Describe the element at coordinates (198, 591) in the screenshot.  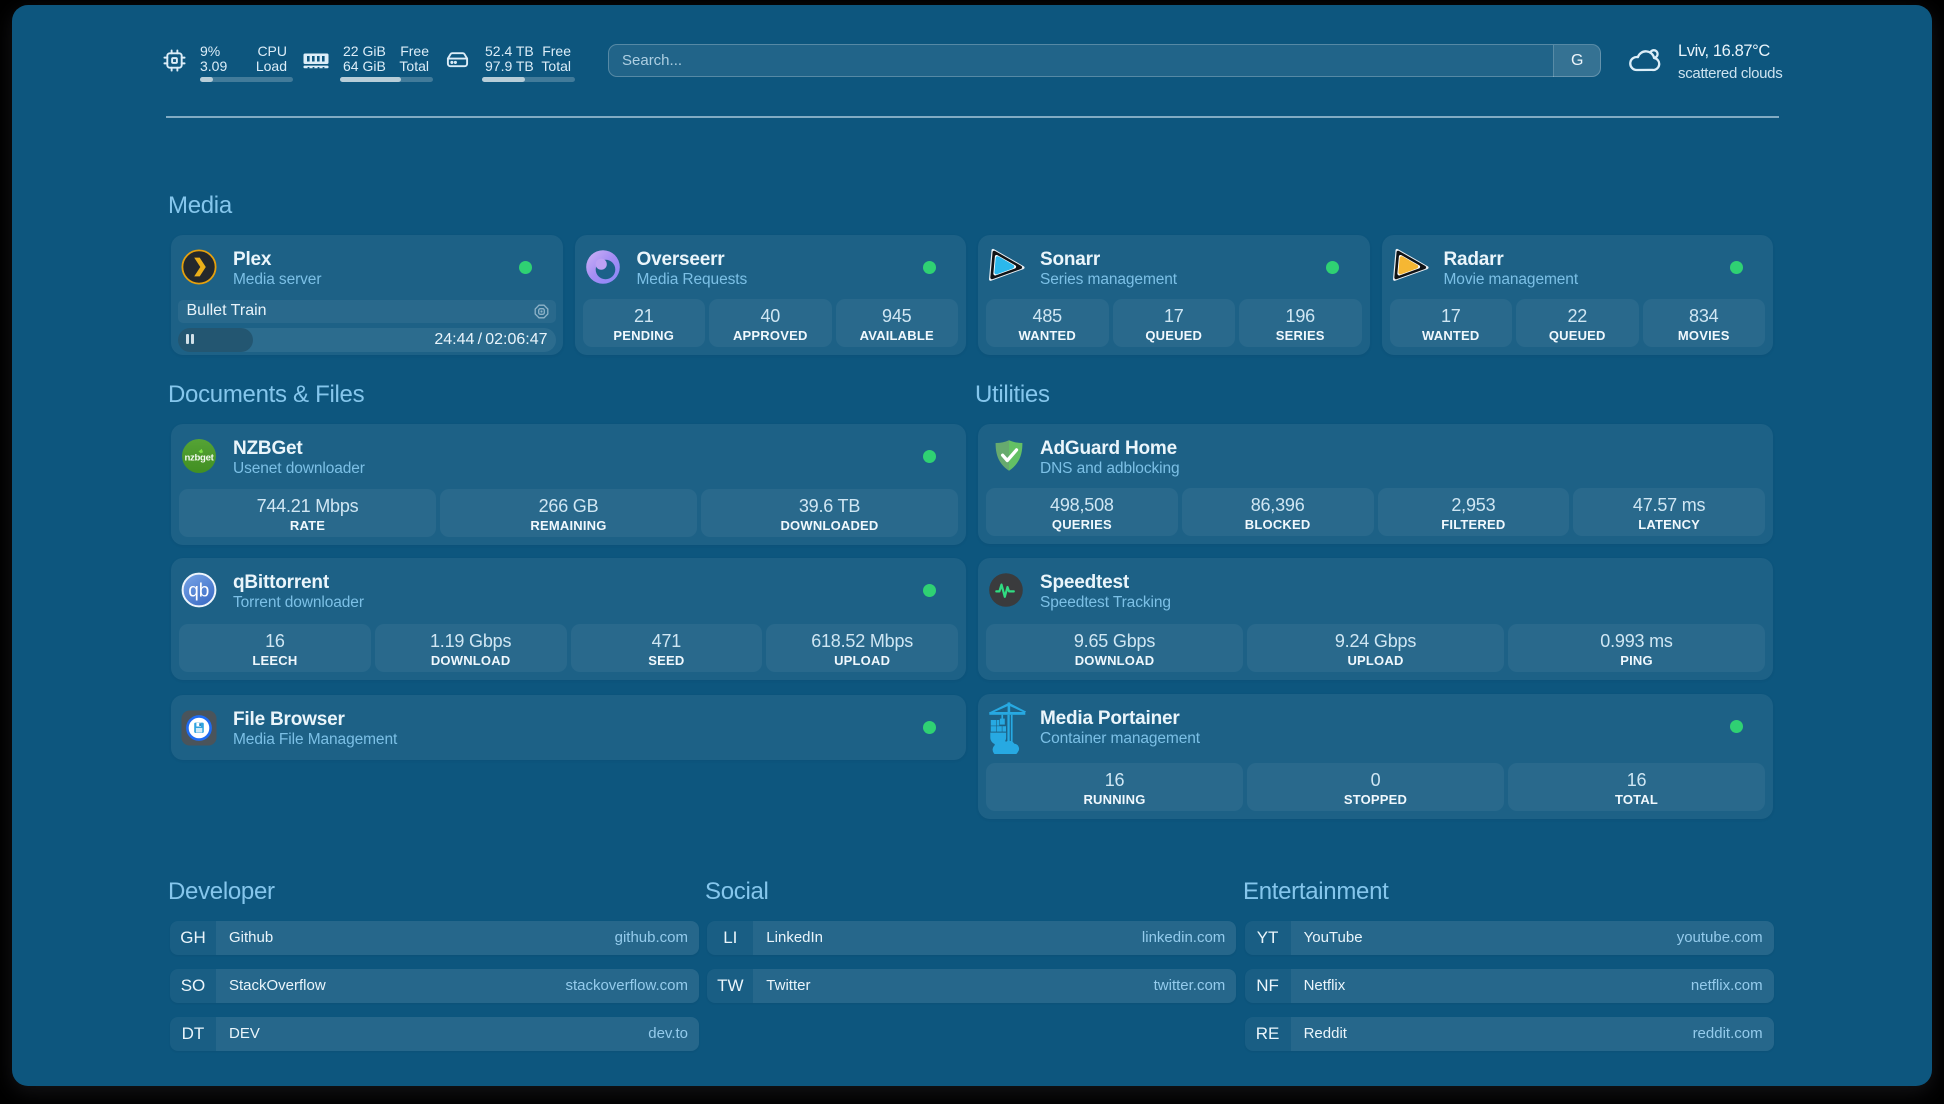
I see `svg-text: qb` at that location.